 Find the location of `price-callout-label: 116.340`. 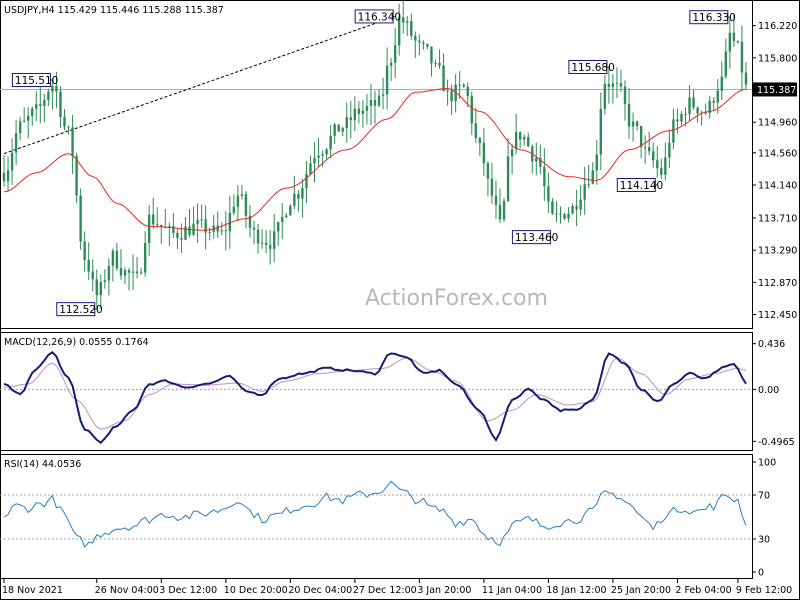

price-callout-label: 116.340 is located at coordinates (379, 17).